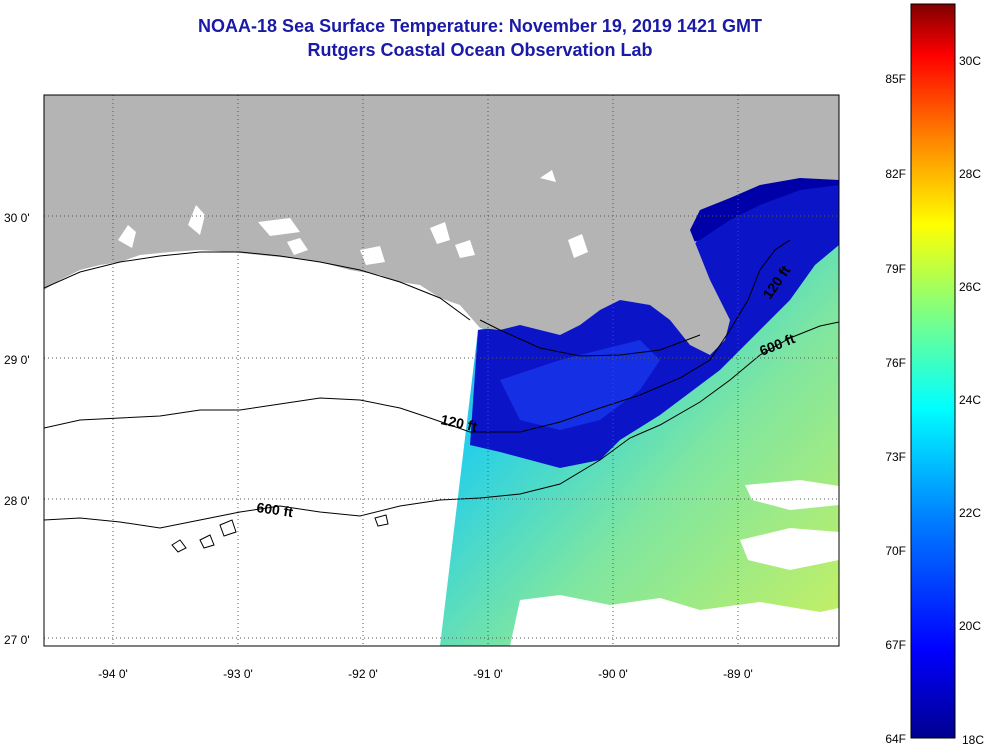 This screenshot has width=992, height=754. What do you see at coordinates (17, 640) in the screenshot?
I see `lat-label: 27 0'` at bounding box center [17, 640].